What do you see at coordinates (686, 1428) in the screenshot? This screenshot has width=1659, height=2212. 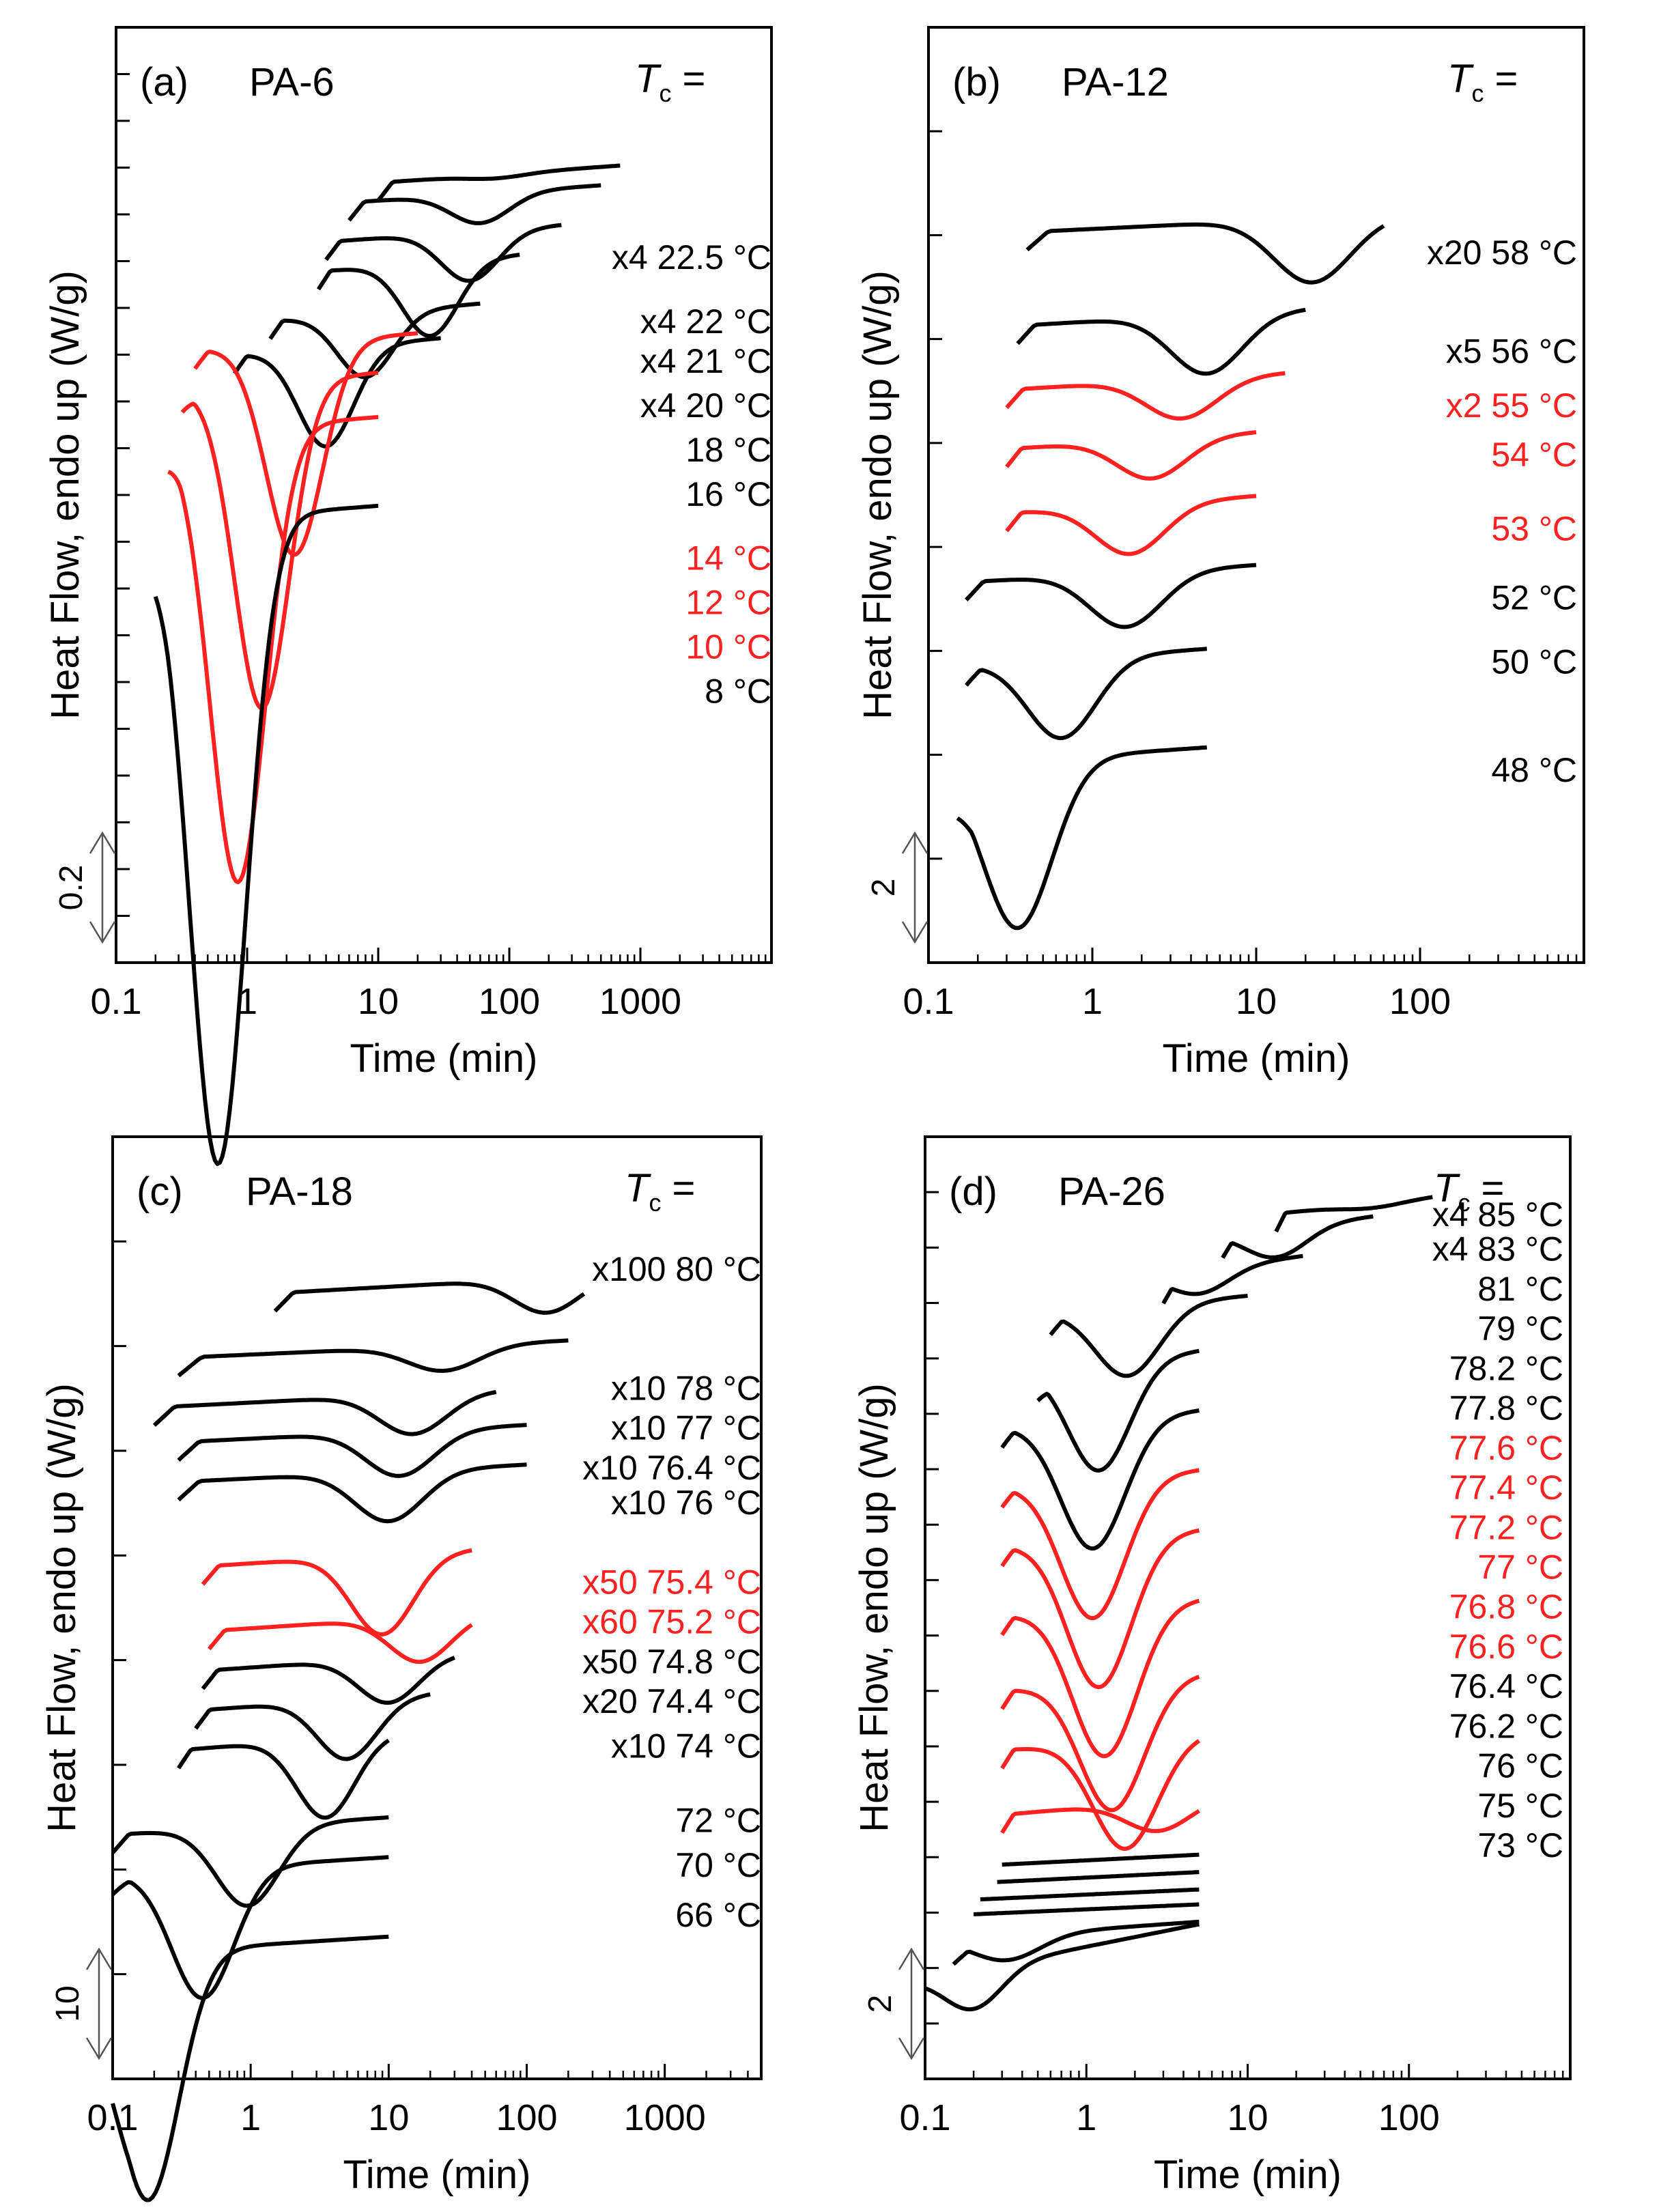 I see `series-label: x10 77 °C` at bounding box center [686, 1428].